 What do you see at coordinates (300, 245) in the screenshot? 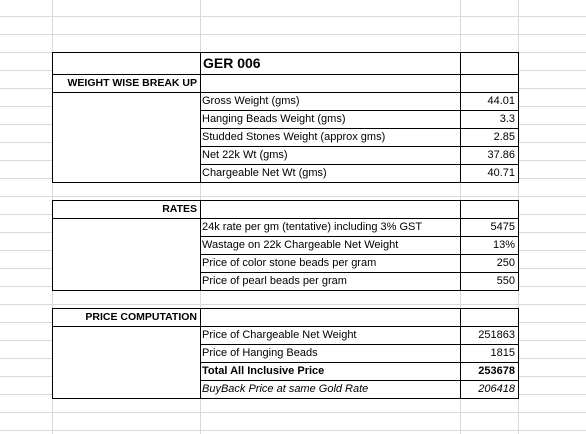
I see `row-label: Wastage on 22k Chargeable Net Weight` at bounding box center [300, 245].